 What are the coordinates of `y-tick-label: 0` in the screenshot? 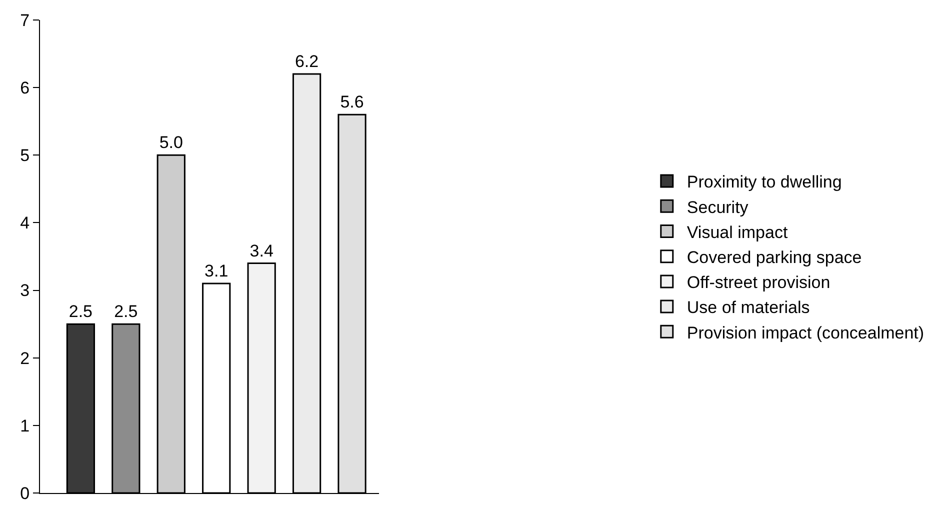 It's located at (25, 493).